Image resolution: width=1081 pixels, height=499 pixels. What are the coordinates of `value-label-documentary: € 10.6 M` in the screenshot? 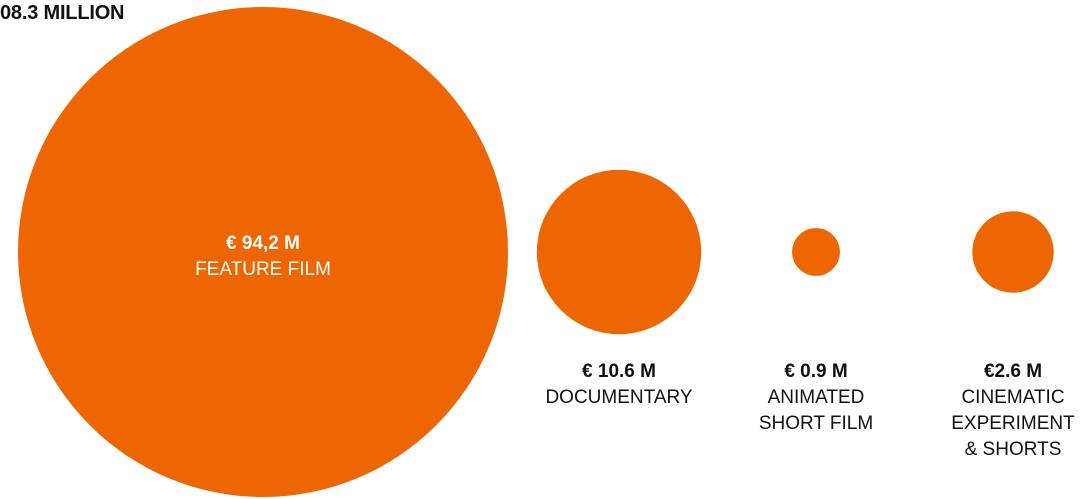 It's located at (619, 371).